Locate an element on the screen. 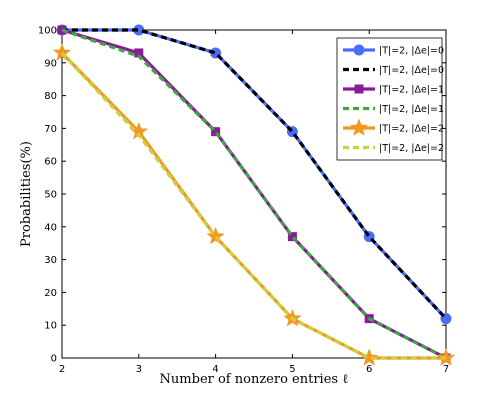 The height and width of the screenshot is (402, 485). y-tick-label: 100 is located at coordinates (47, 31).